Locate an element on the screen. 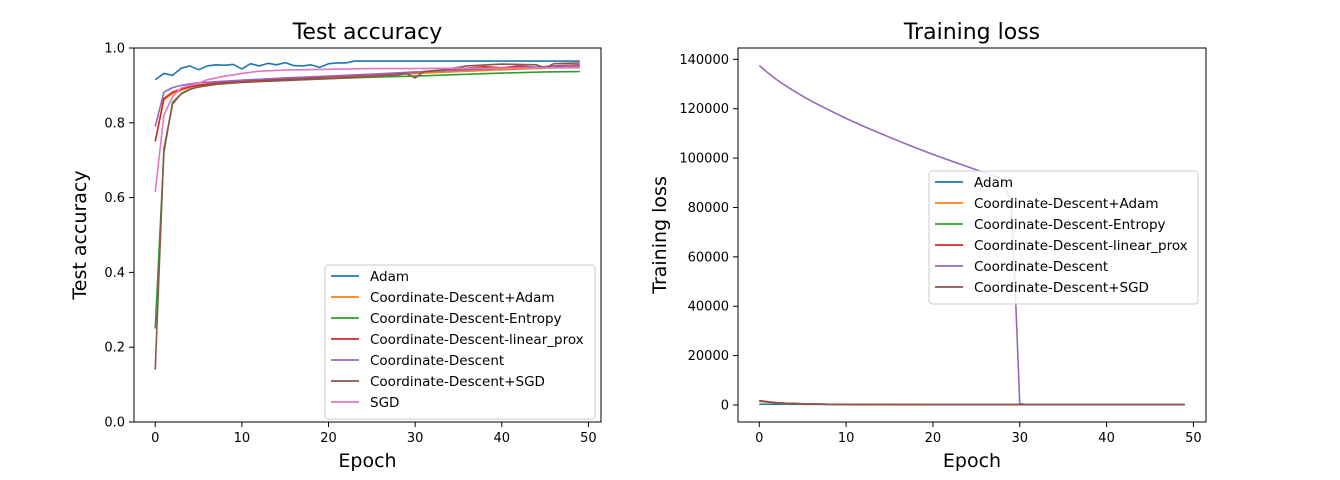 This screenshot has width=1340, height=480. y-tick-label: 0 is located at coordinates (725, 405).